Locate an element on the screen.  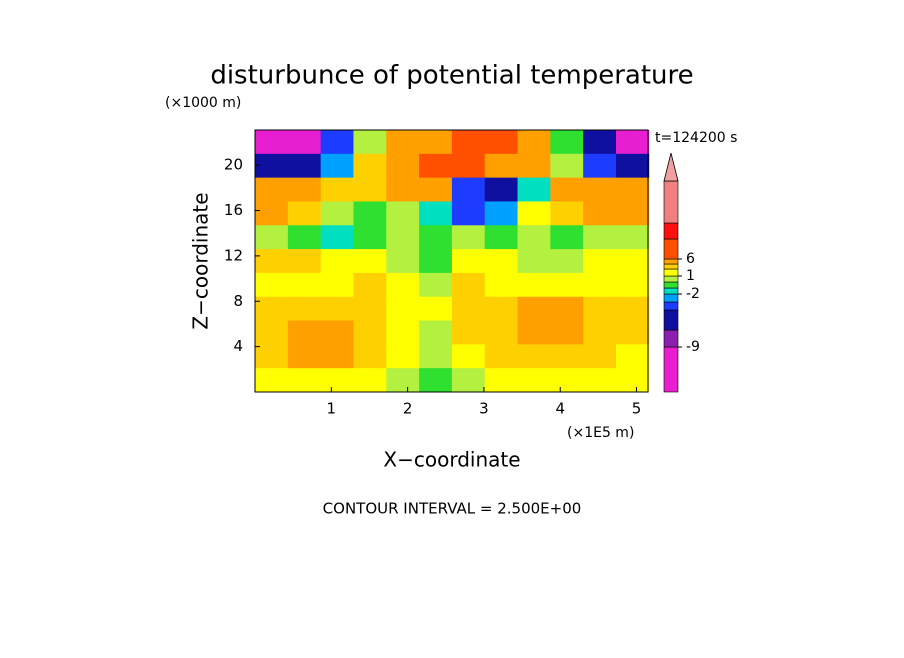
y-unit-label: (×1000 m) is located at coordinates (203, 103).